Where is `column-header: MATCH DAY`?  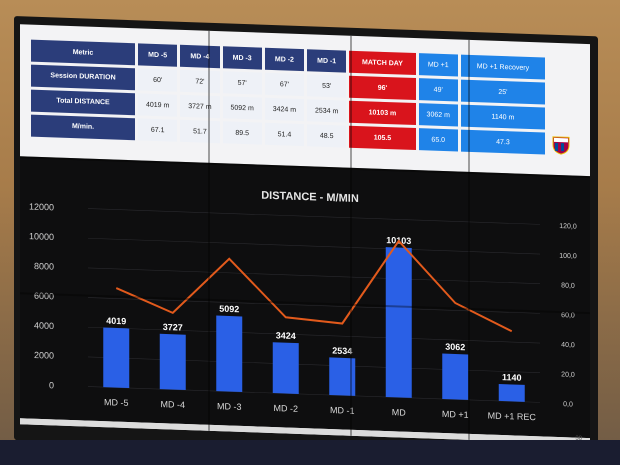 column-header: MATCH DAY is located at coordinates (382, 63).